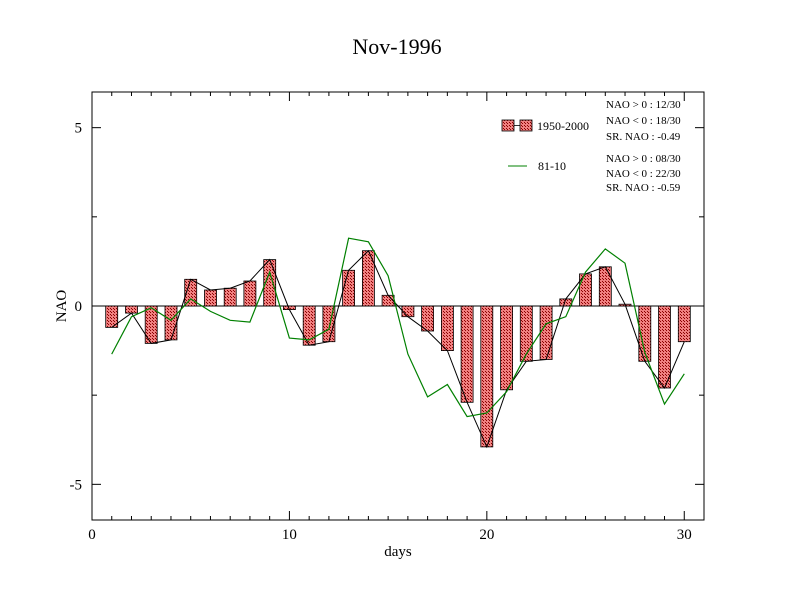  I want to click on legend-bar-swatch-left, so click(508, 125).